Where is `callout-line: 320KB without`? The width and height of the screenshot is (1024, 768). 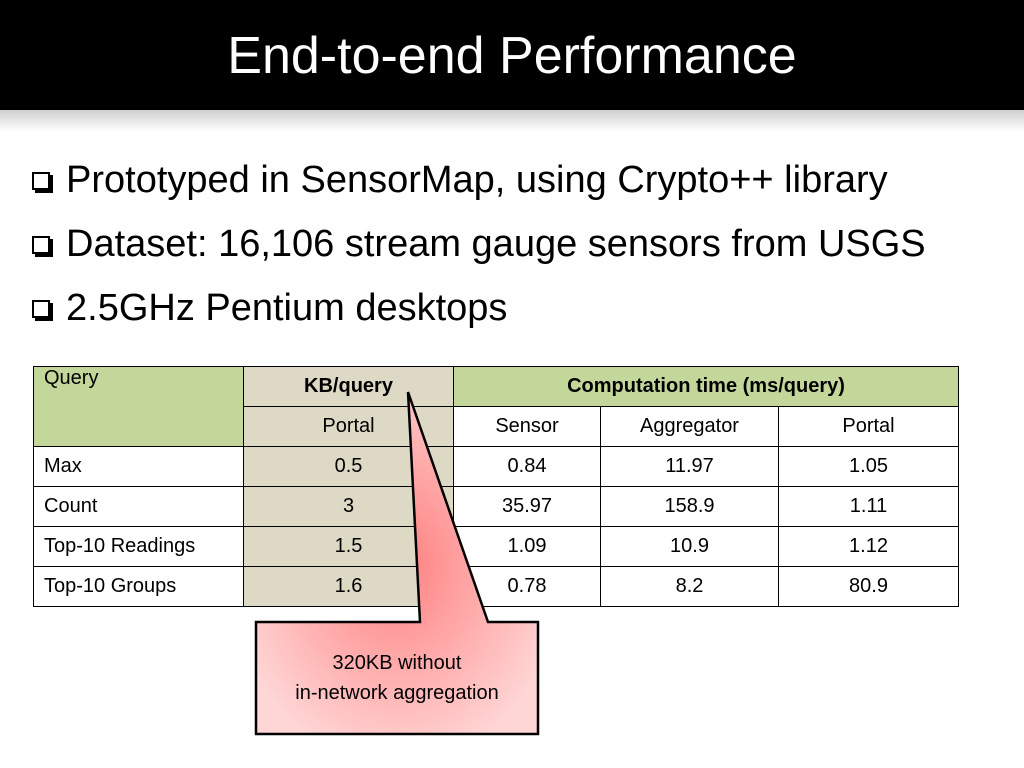 callout-line: 320KB without is located at coordinates (397, 663).